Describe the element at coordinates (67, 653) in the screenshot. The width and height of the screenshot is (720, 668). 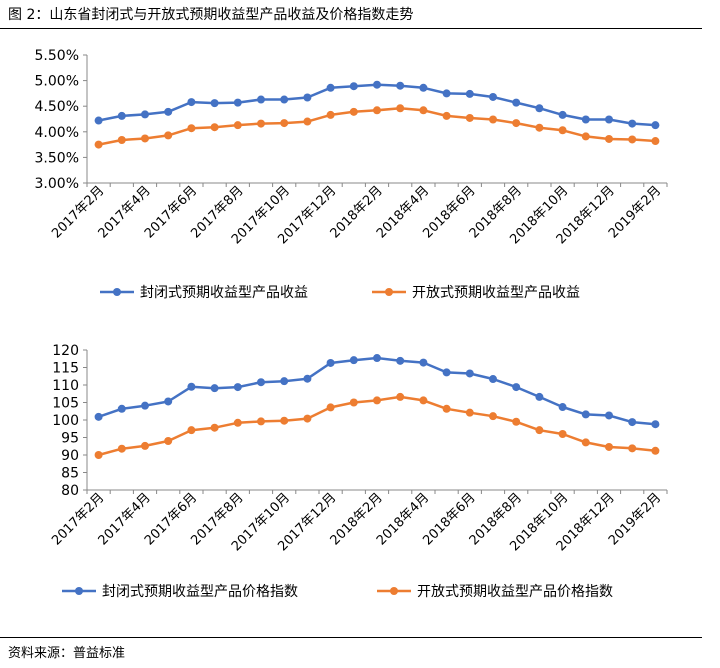
I see `source-note: 资料来源：普益标准` at that location.